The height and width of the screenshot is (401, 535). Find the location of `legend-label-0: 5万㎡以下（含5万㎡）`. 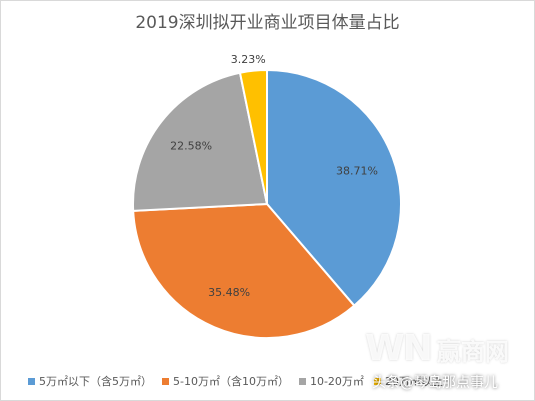

legend-label-0: 5万㎡以下（含5万㎡） is located at coordinates (95, 381).